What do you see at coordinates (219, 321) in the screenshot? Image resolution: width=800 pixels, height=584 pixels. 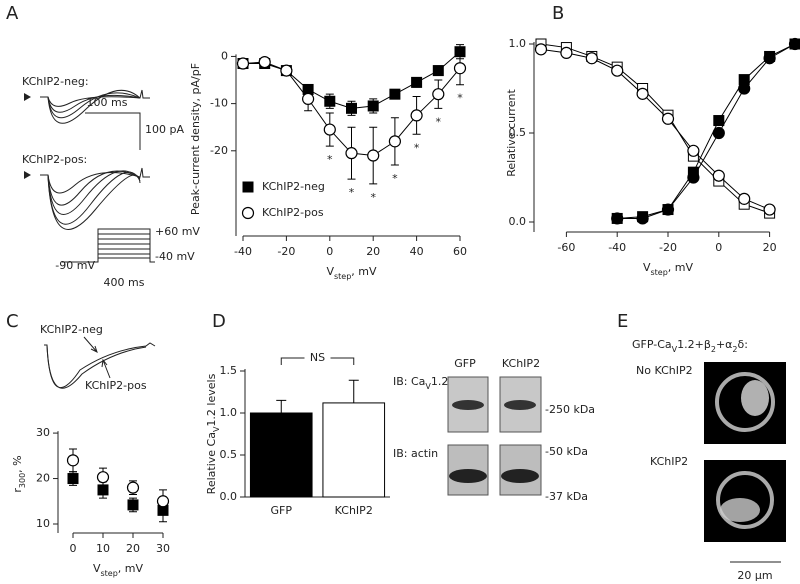 I see `panel-label: D` at bounding box center [219, 321].